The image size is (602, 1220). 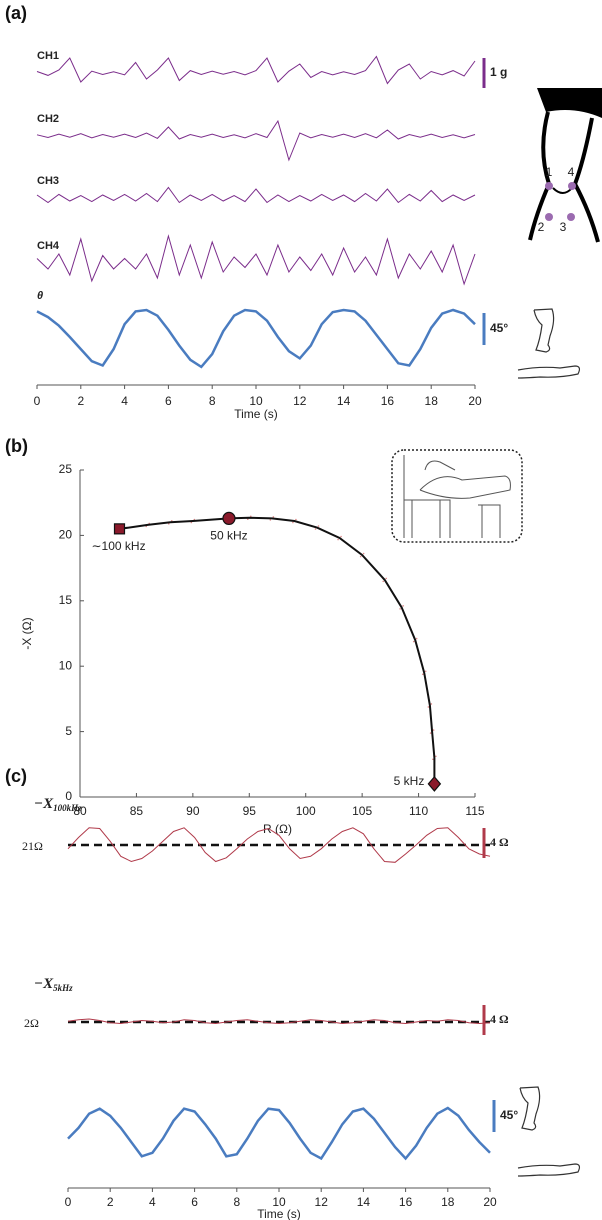 I want to click on x-tick-label: 80, so click(x=80, y=811).